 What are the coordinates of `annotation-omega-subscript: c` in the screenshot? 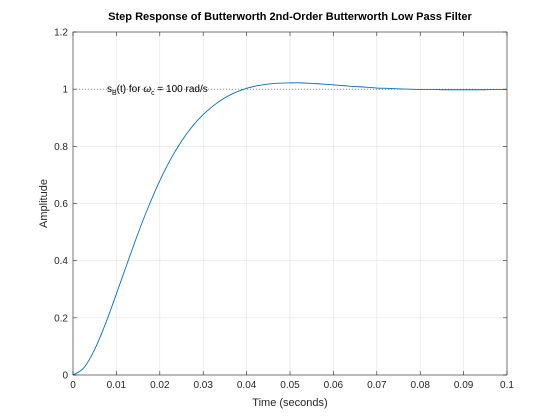 It's located at (153, 93).